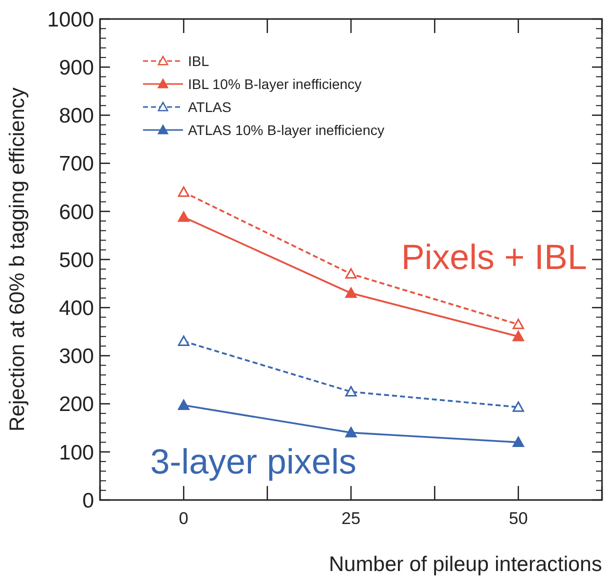  What do you see at coordinates (70, 20) in the screenshot?
I see `y-tick-label: 1000` at bounding box center [70, 20].